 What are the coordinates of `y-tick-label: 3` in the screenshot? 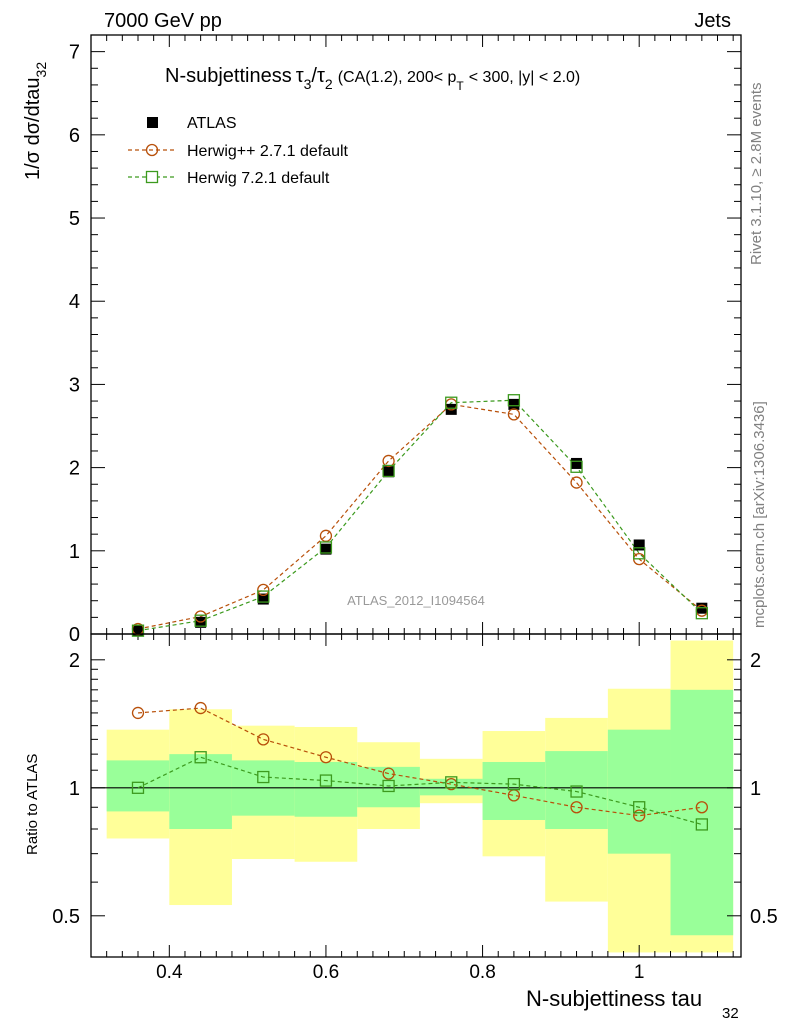 It's located at (74, 385).